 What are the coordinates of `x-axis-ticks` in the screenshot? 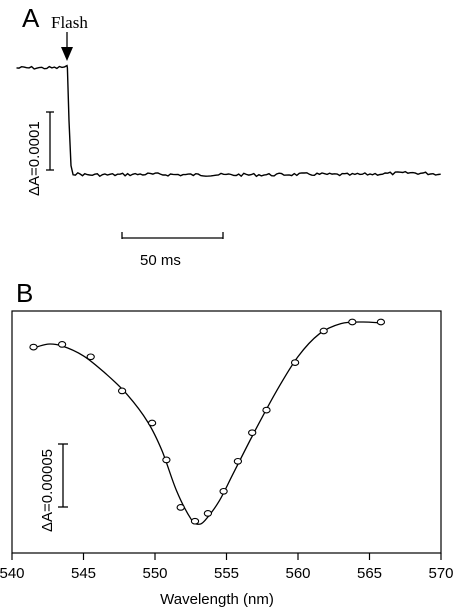 It's located at (226, 556).